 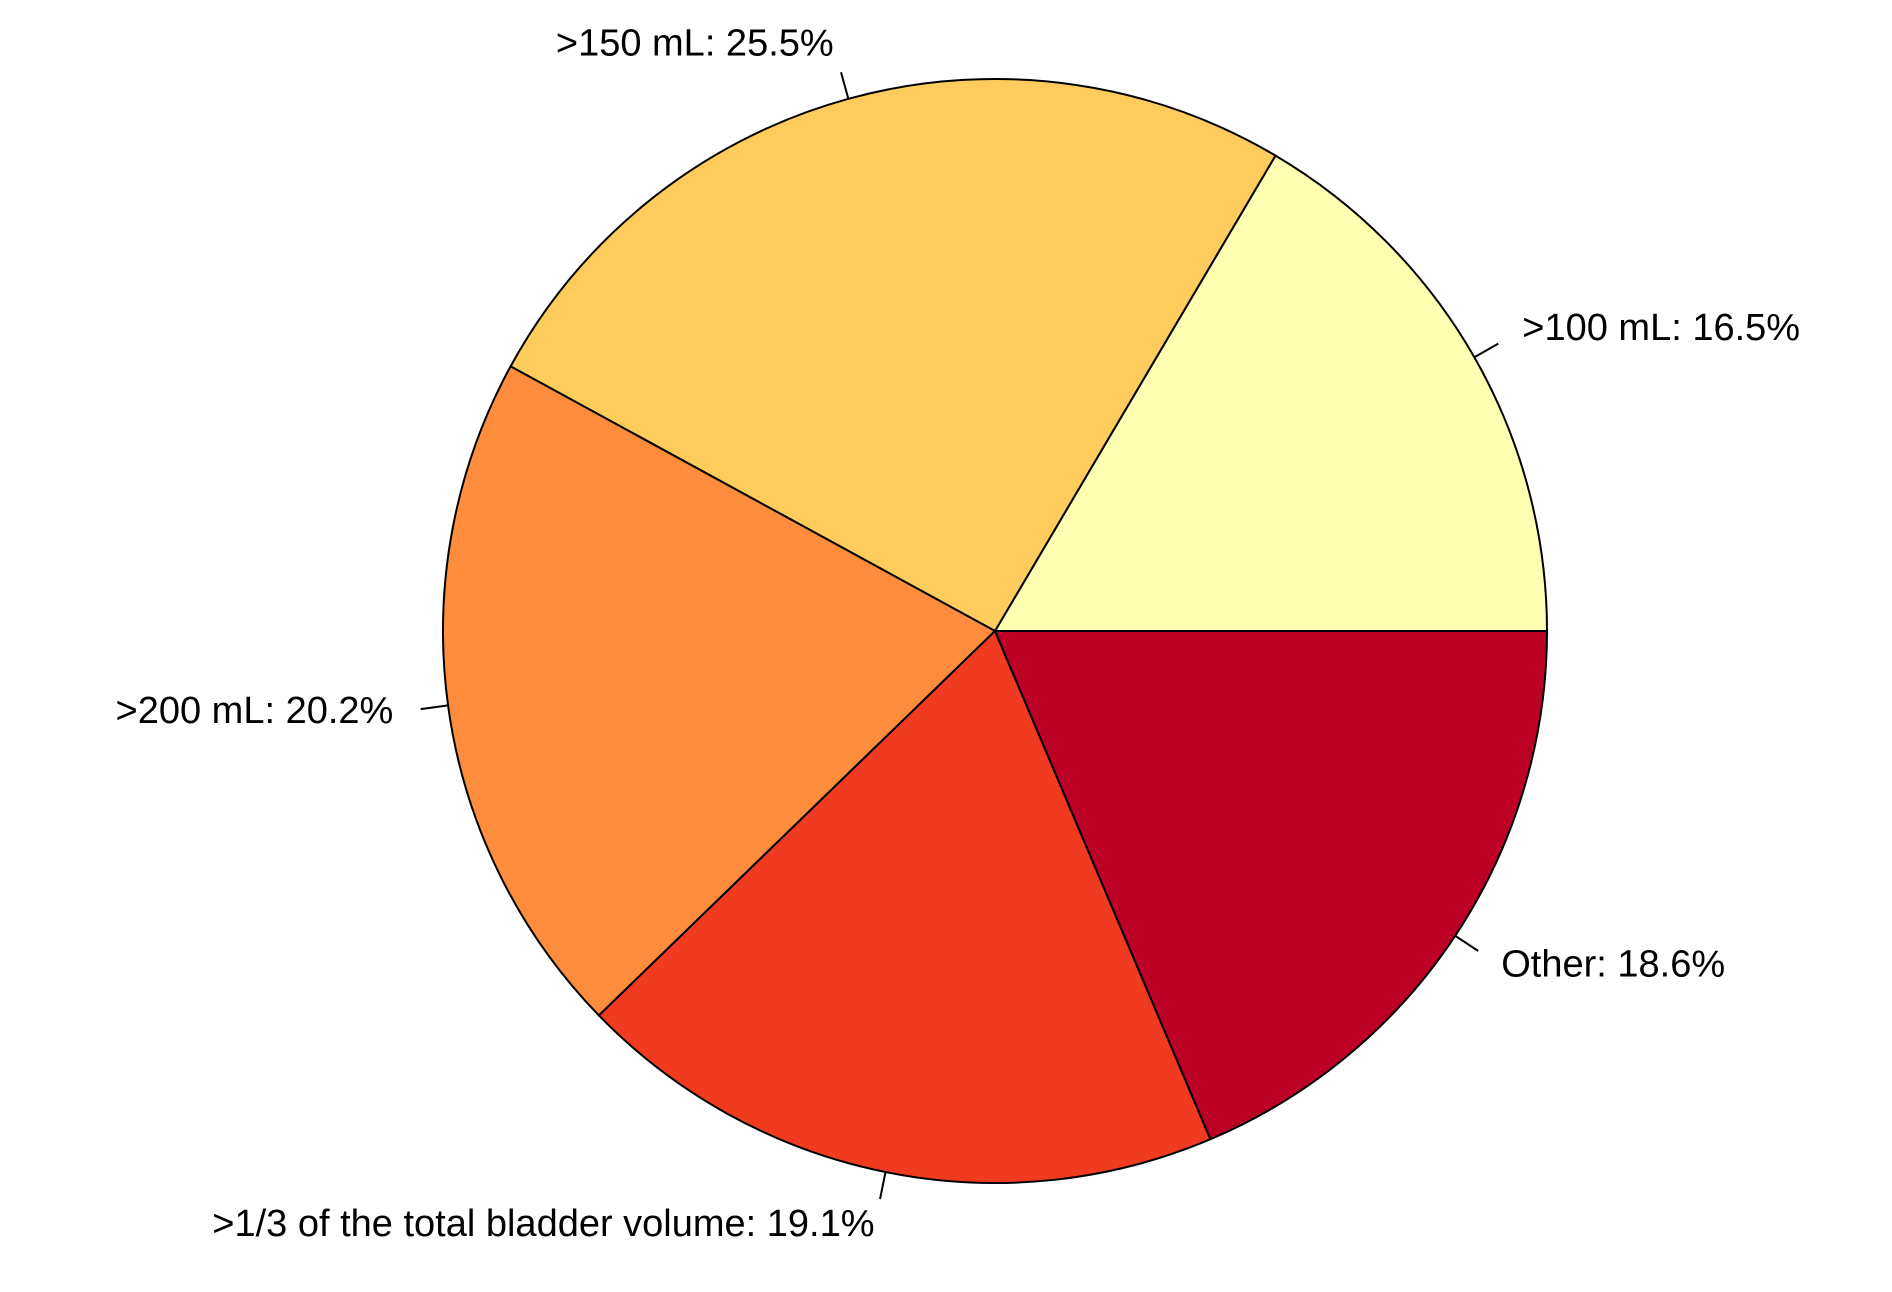 What do you see at coordinates (543, 1224) in the screenshot?
I see `slice-label: >1/3 of the total bladder volume: 19.1%` at bounding box center [543, 1224].